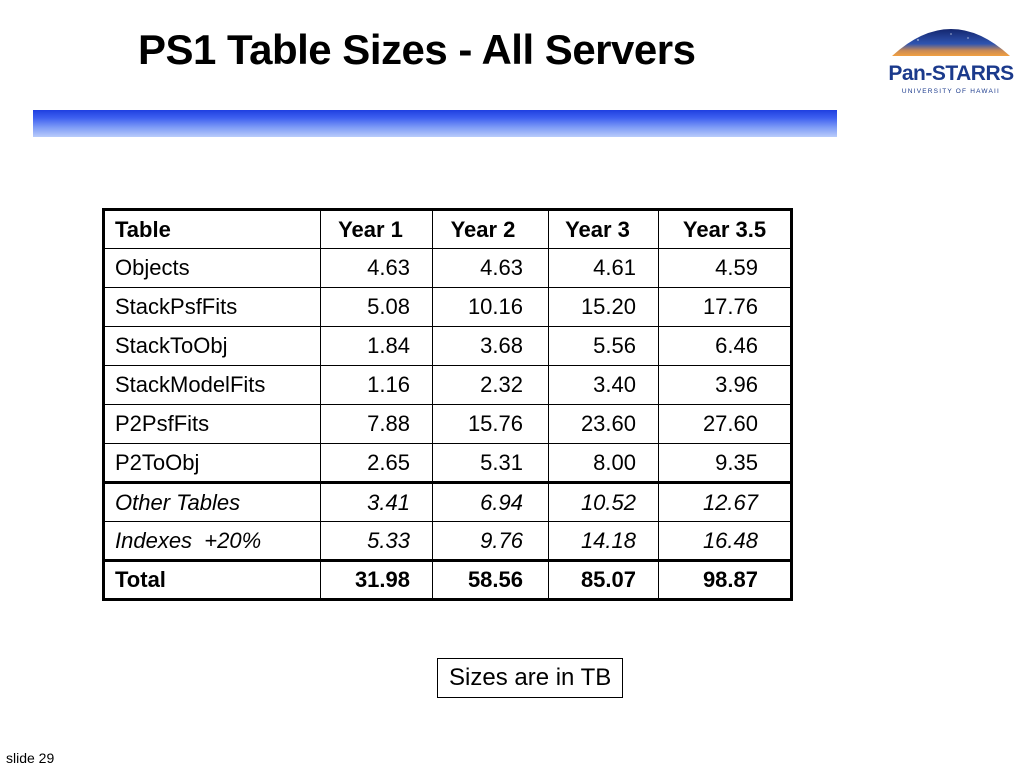 The image size is (1024, 768). I want to click on cell-value: 10.16, so click(490, 307).